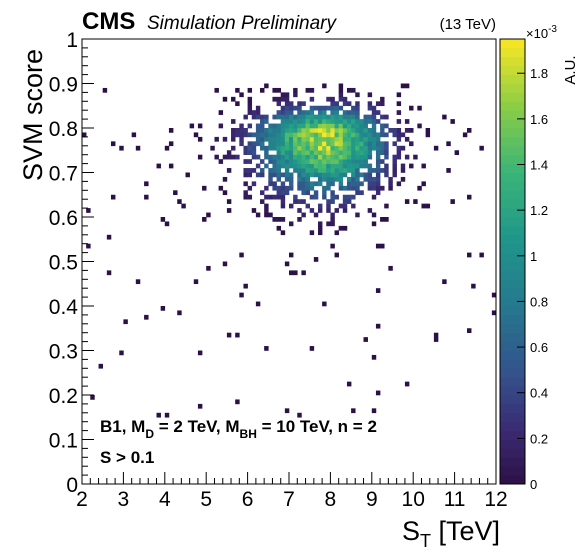 This screenshot has width=580, height=556. Describe the element at coordinates (539, 119) in the screenshot. I see `z-tick-label: 1.6` at that location.